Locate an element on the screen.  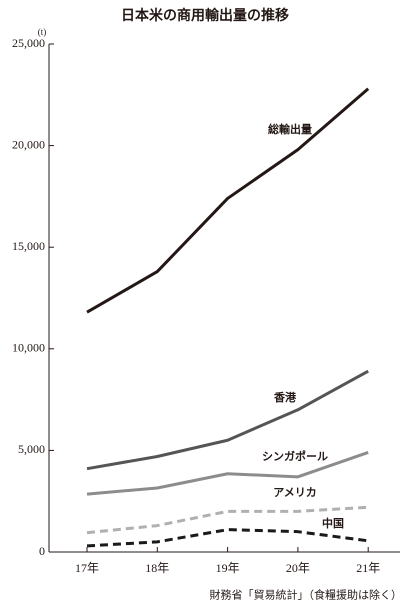
y-tick-label: 15,000 is located at coordinates (28, 246).